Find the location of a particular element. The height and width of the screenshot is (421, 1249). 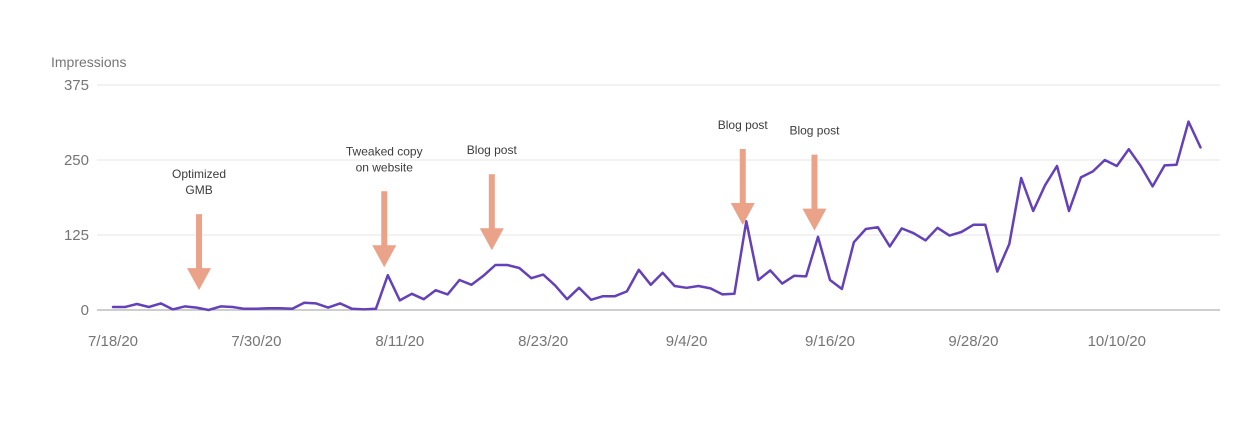

x-tick-label: 8/11/20 is located at coordinates (399, 341).